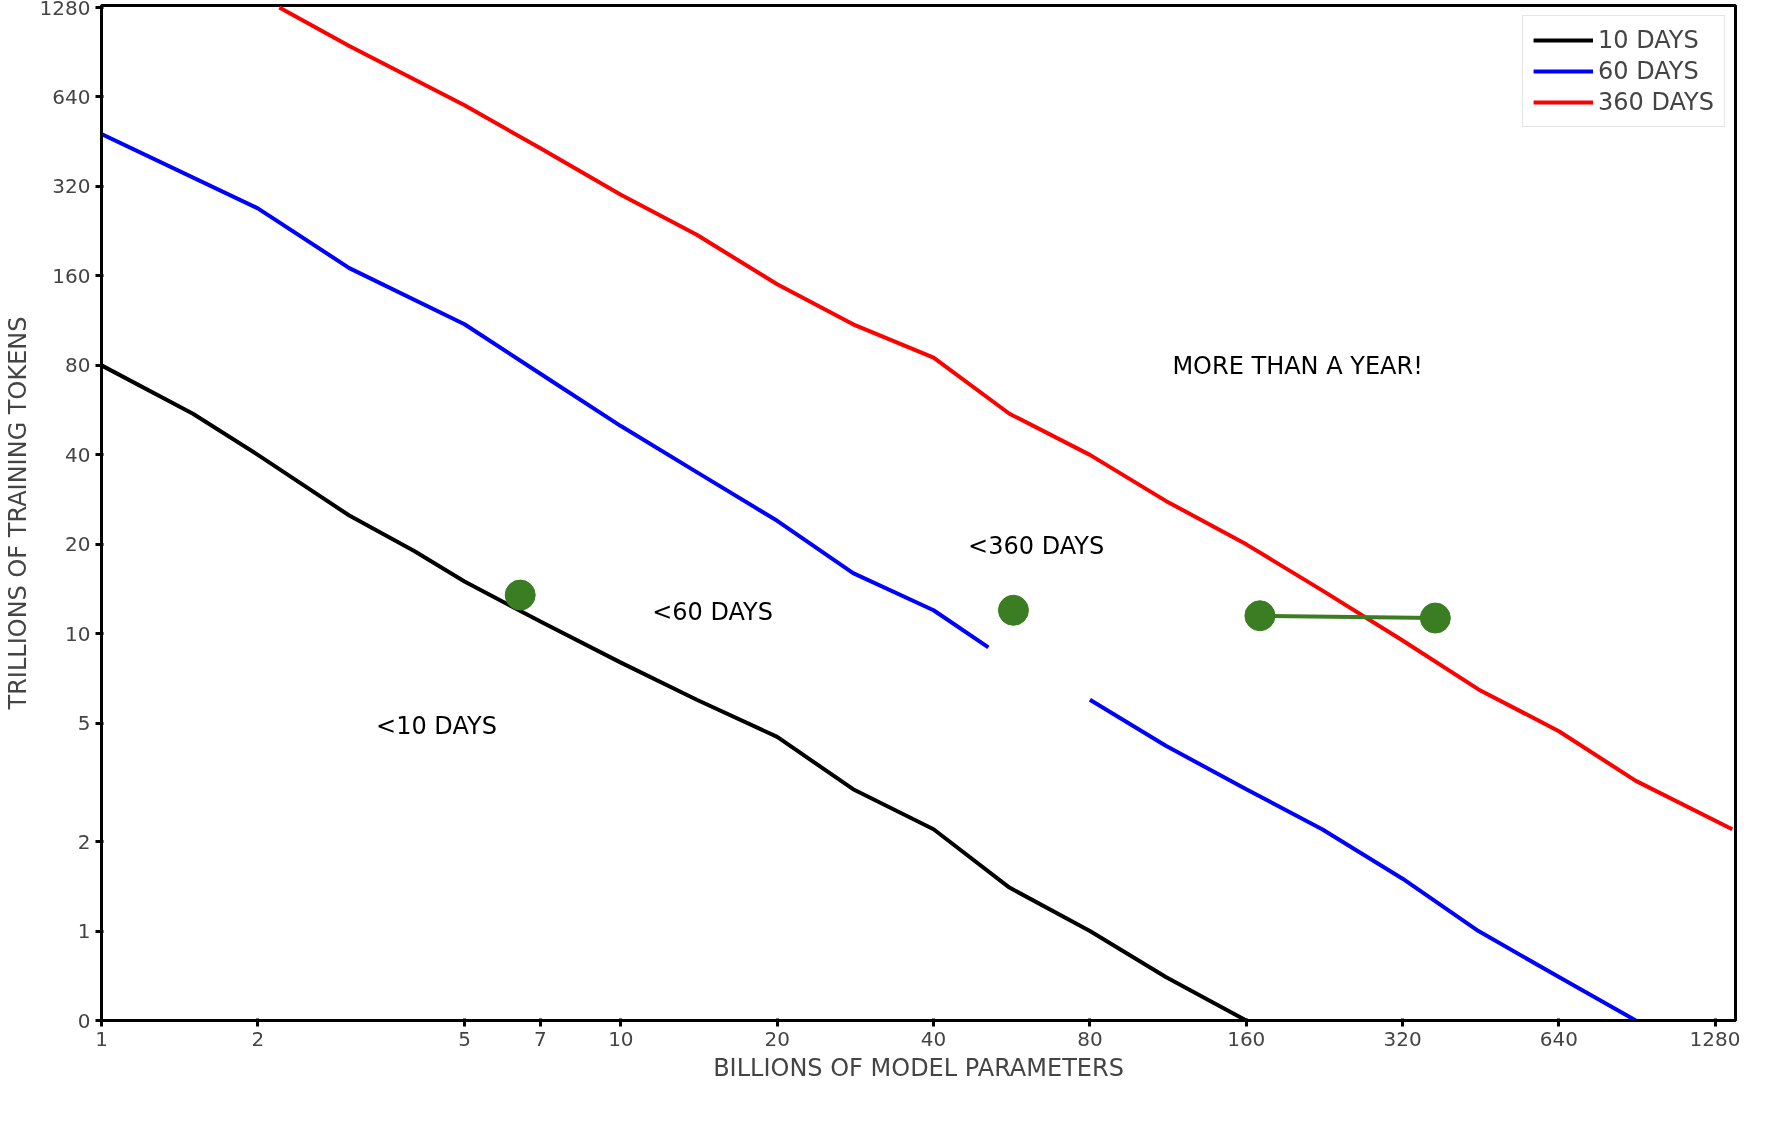  Describe the element at coordinates (84, 1020) in the screenshot. I see `y-tick-label: 0` at that location.